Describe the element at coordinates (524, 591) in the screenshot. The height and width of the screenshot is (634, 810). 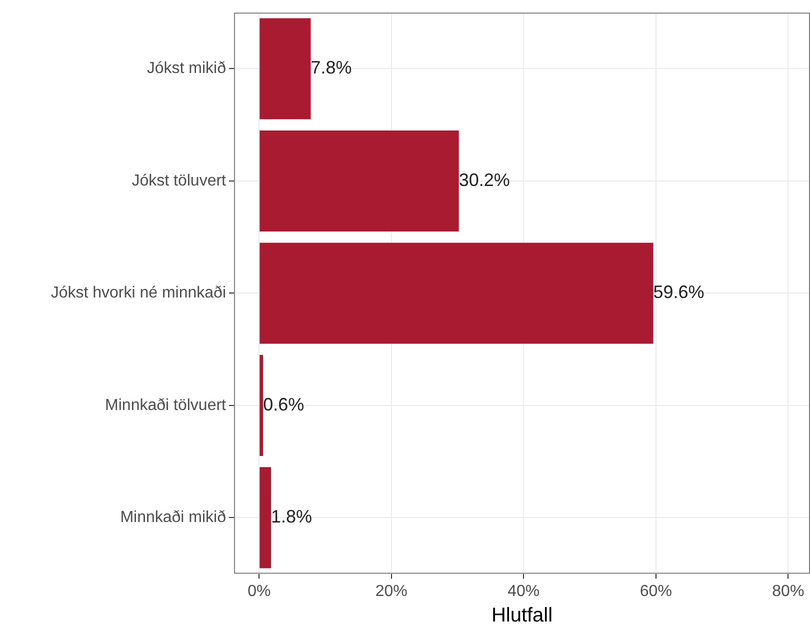
I see `x-tick-label: 40%` at that location.